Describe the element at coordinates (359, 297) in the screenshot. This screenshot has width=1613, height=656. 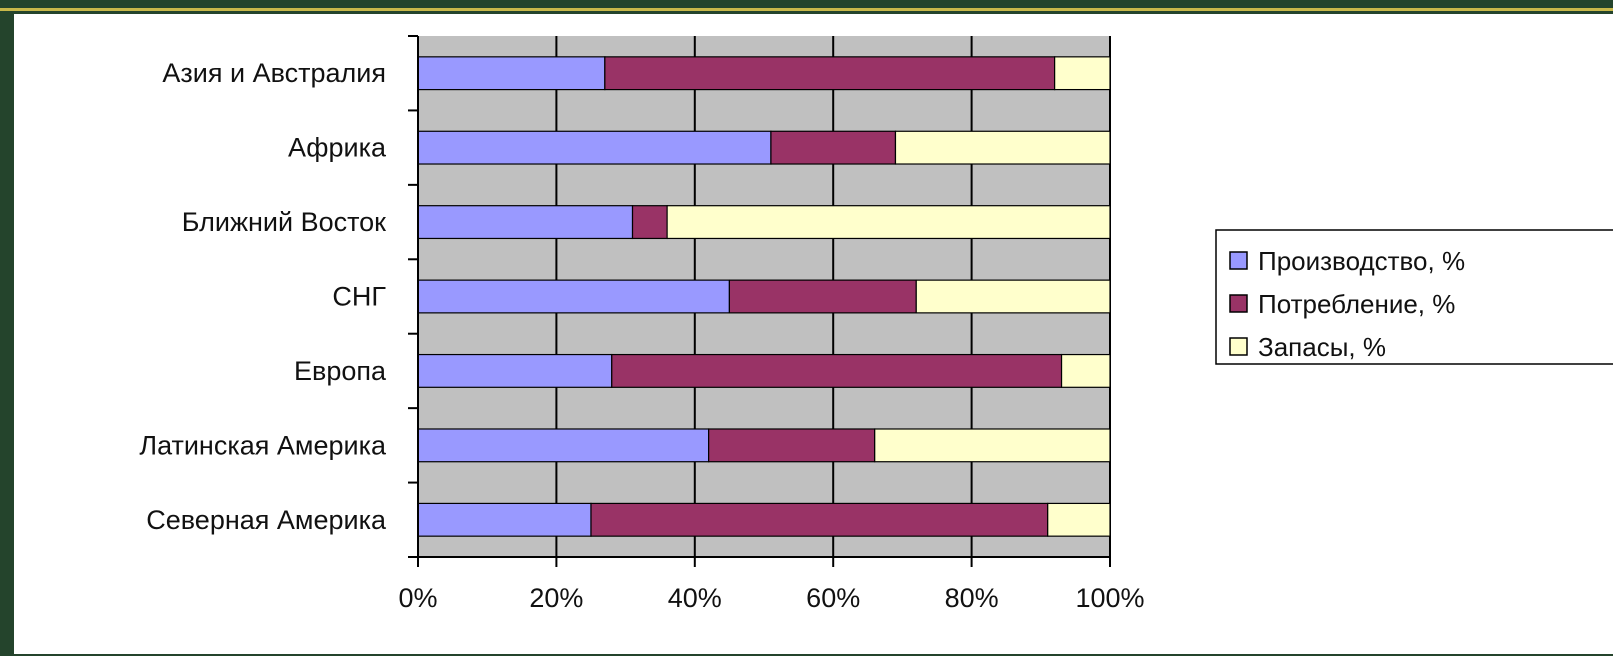
I see `category-label: СНГ` at that location.